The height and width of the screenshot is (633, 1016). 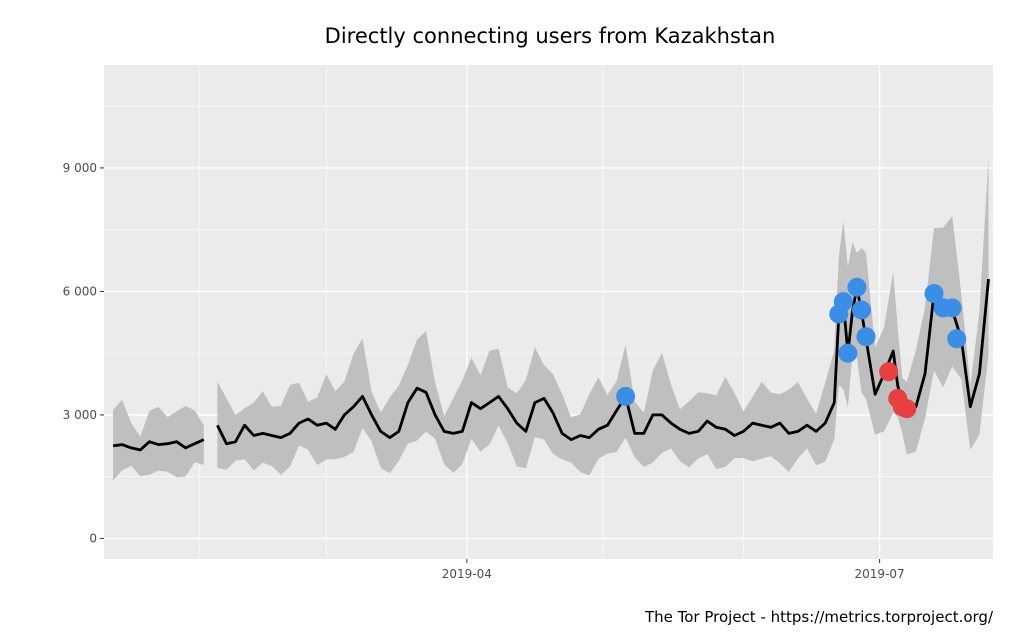 What do you see at coordinates (80, 291) in the screenshot?
I see `y-tick-label: 6 000` at bounding box center [80, 291].